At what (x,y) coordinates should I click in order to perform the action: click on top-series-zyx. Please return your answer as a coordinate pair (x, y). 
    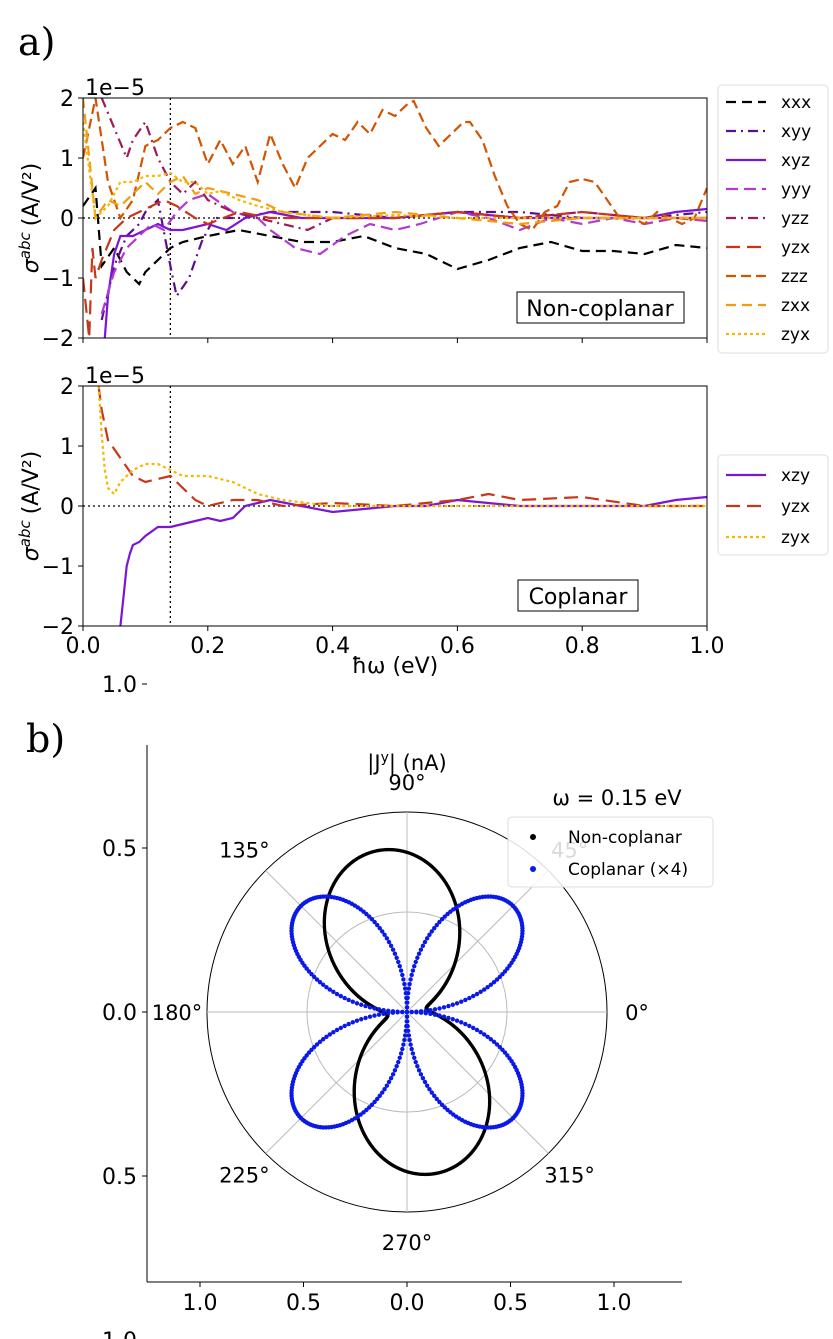
    Looking at the image, I should click on (395, 171).